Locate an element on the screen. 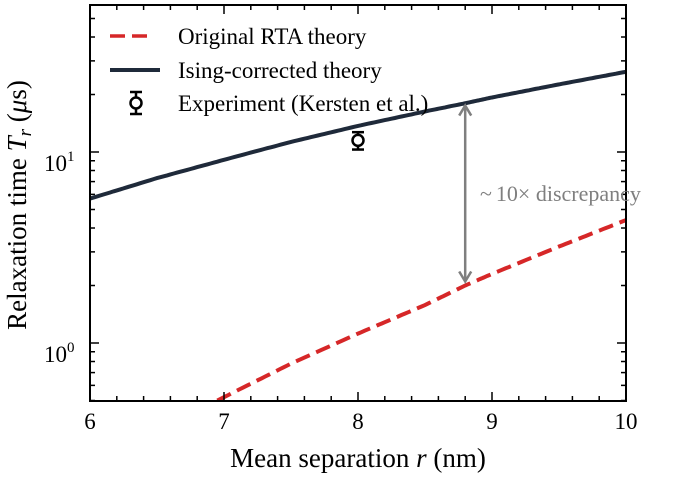  x-tick-label: 6 is located at coordinates (90, 421).